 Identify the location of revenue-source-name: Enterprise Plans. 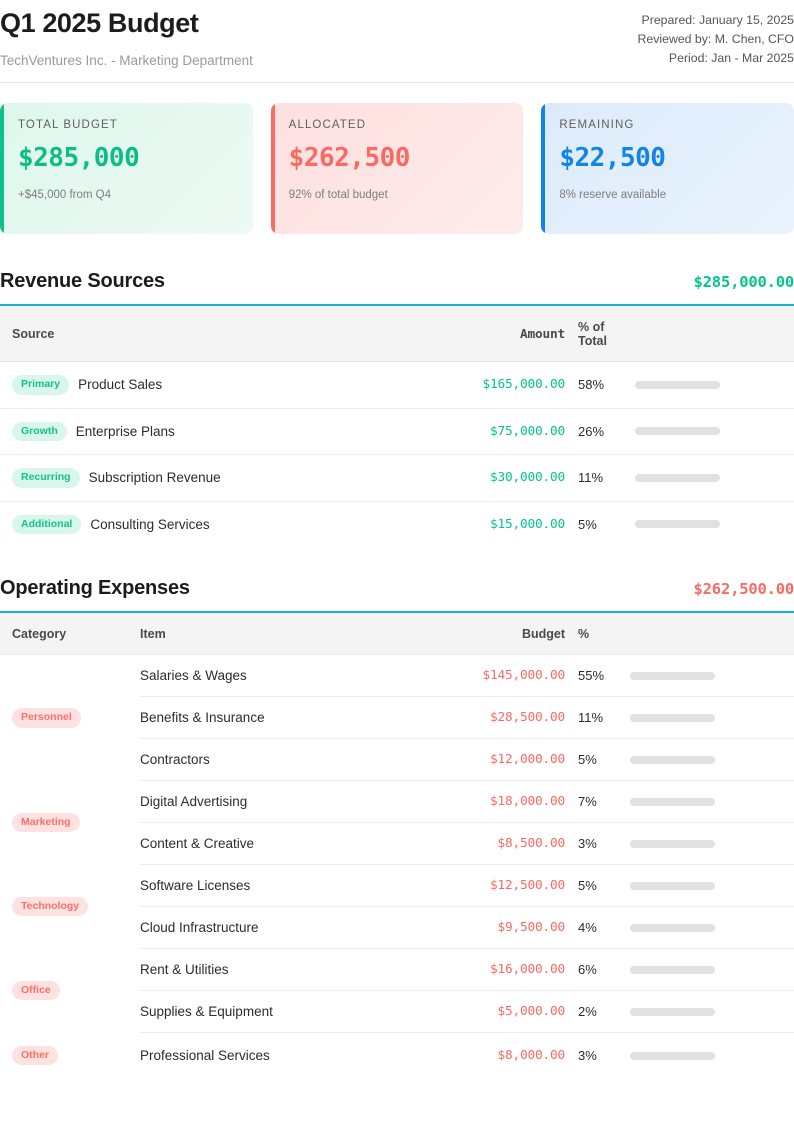
(125, 431).